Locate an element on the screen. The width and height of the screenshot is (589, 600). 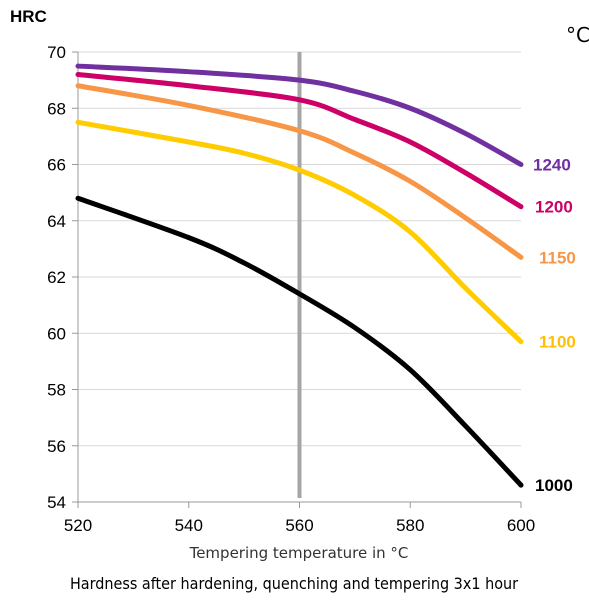
series-label-1150: 1150 is located at coordinates (557, 257).